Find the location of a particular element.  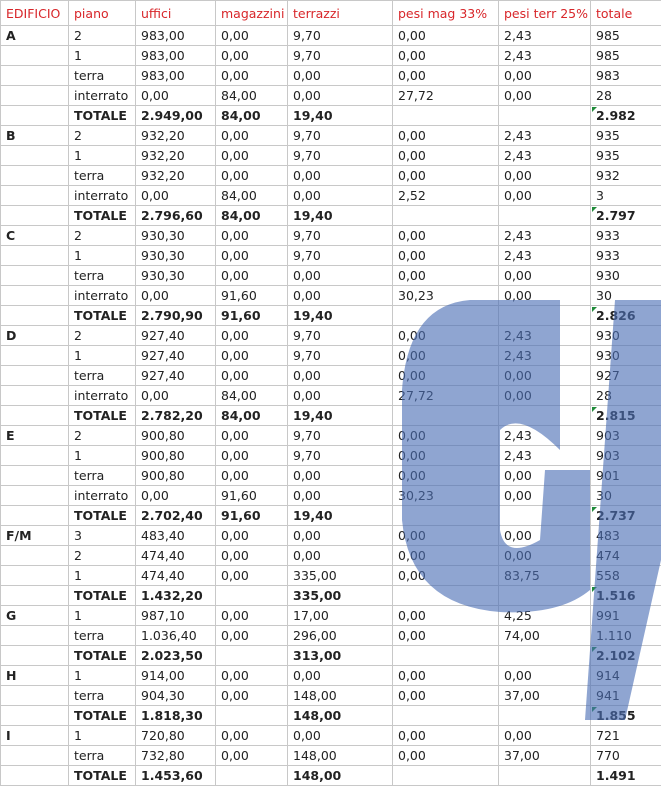

cell-uffici: 930,30 is located at coordinates (175, 255).